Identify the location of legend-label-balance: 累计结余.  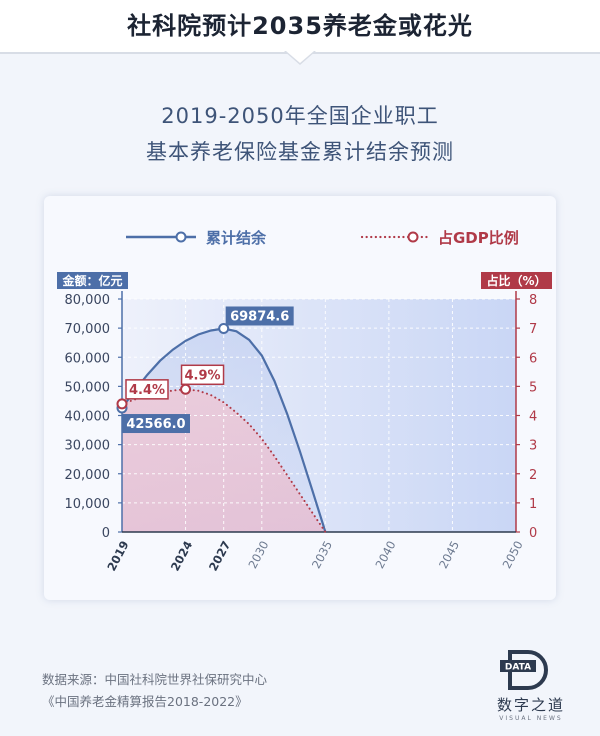
(236, 238).